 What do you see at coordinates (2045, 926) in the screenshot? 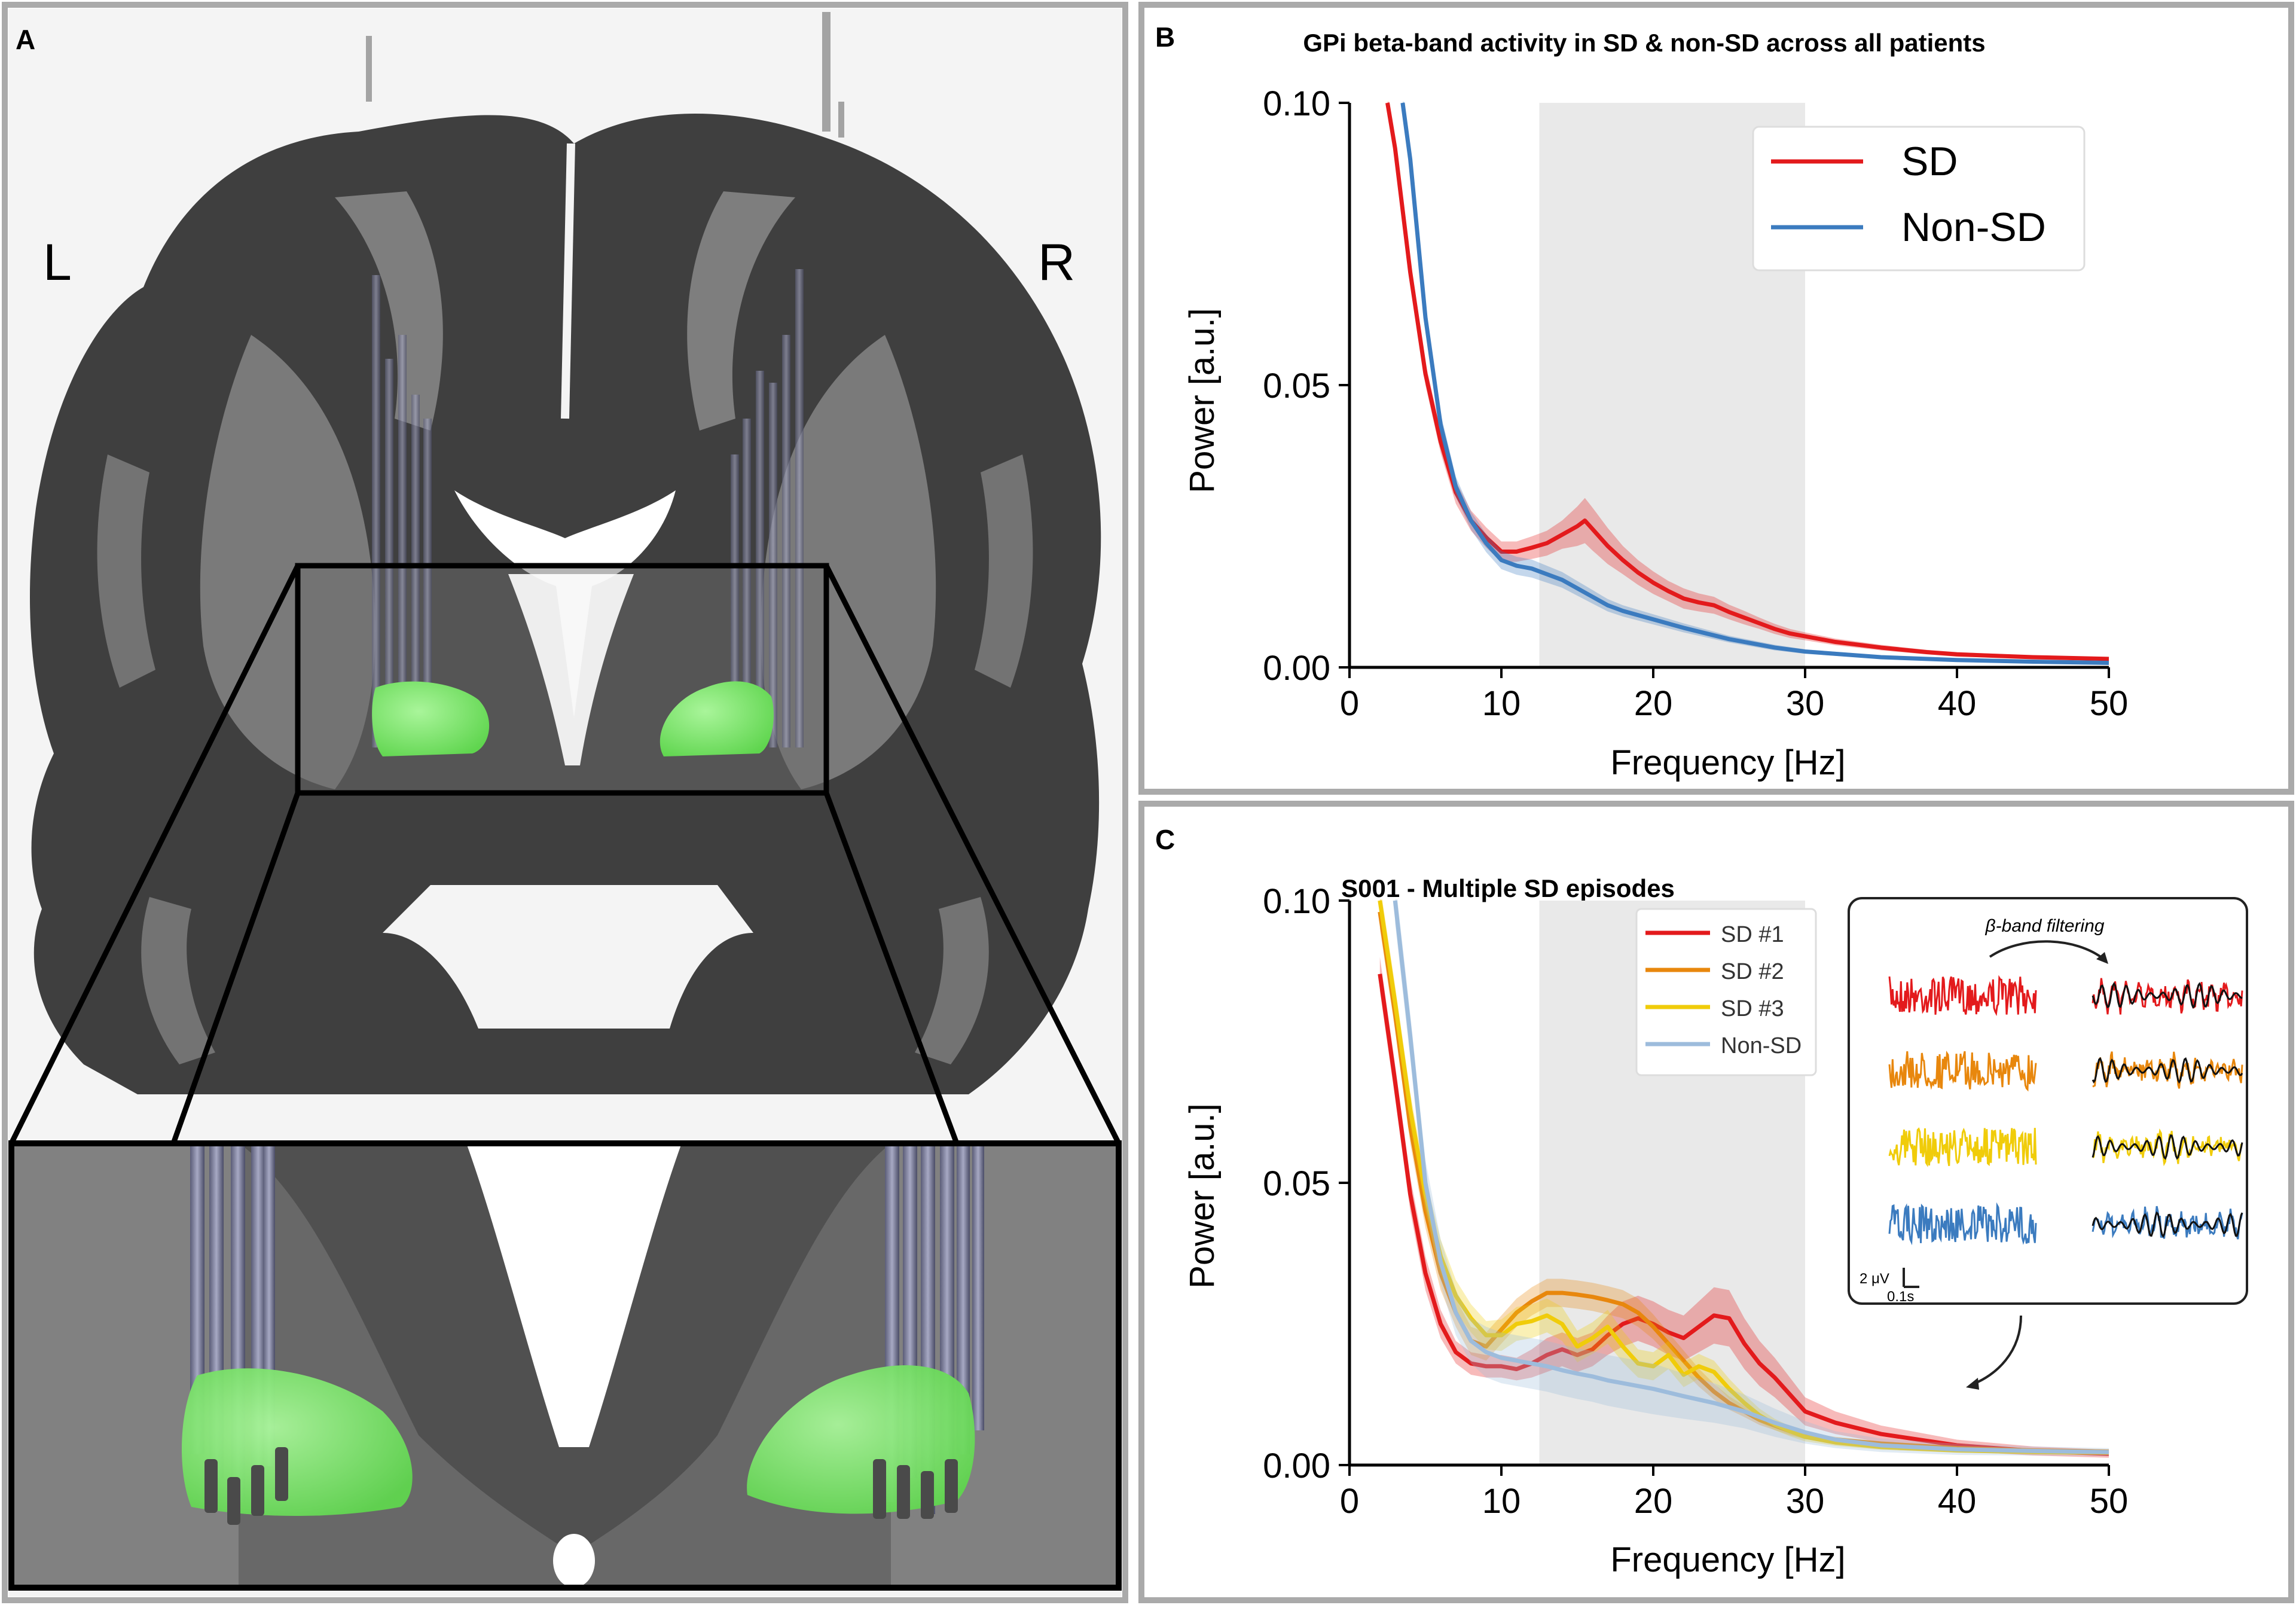
I see `inset-title: β-band filtering` at bounding box center [2045, 926].